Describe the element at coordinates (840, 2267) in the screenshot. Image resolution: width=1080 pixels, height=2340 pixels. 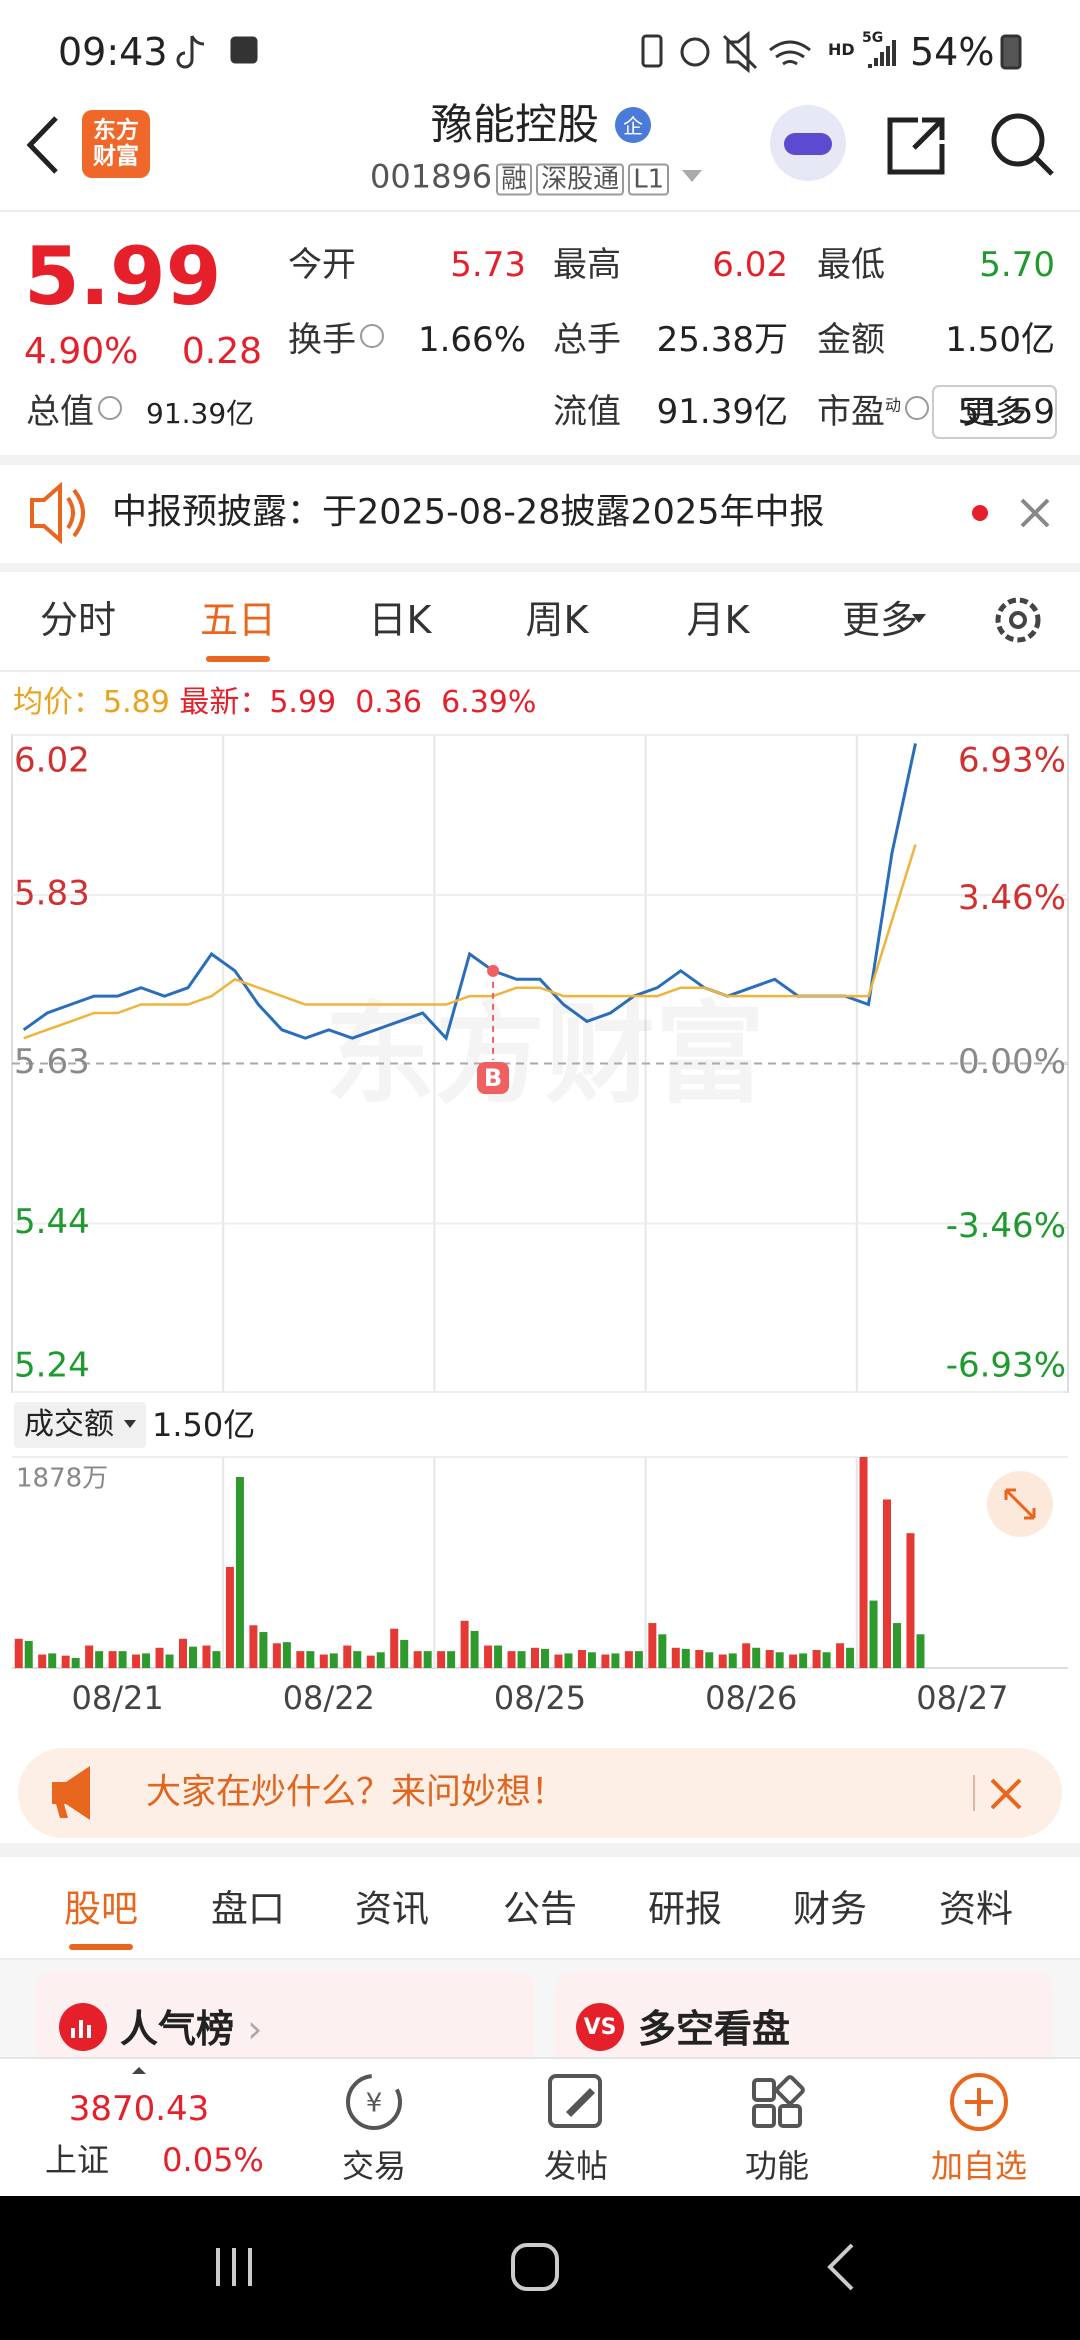
I see `back-button` at that location.